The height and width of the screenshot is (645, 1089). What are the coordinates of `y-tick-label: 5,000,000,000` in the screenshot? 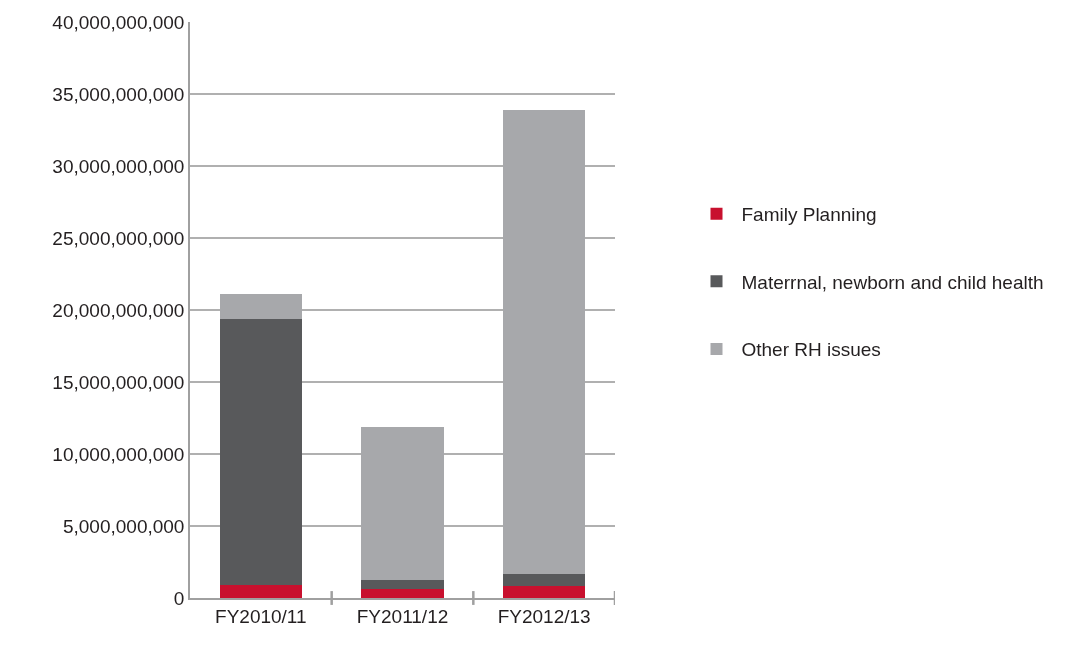 It's located at (123, 526).